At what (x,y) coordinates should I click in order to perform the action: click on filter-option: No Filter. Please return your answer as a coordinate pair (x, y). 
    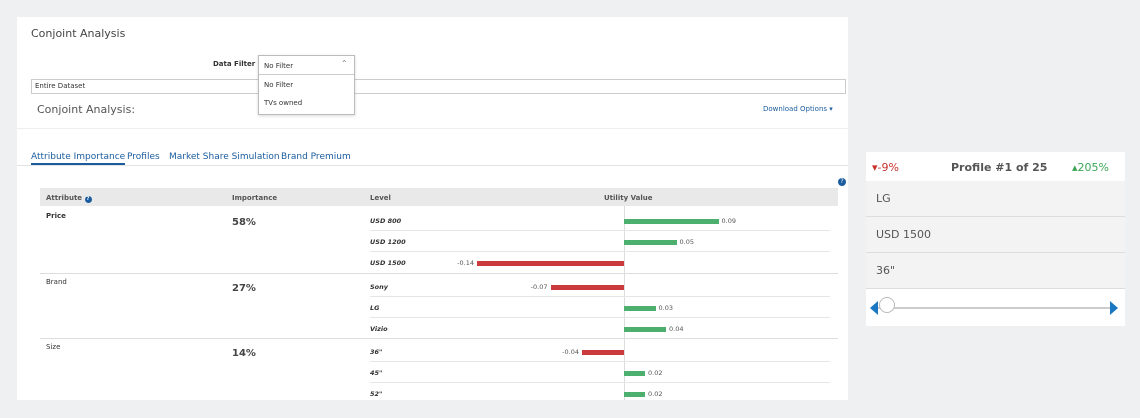
    Looking at the image, I should click on (279, 85).